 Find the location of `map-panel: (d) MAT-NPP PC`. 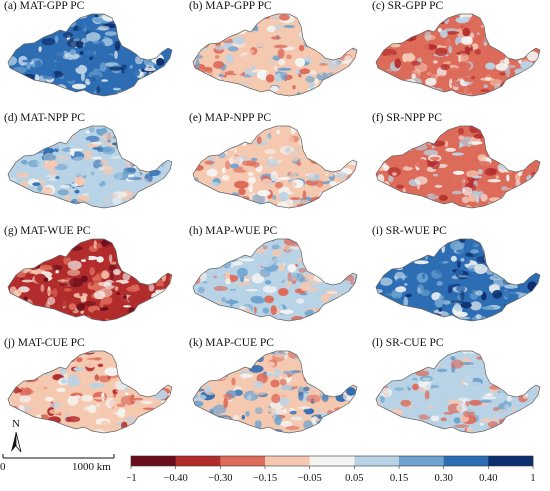

map-panel: (d) MAT-NPP PC is located at coordinates (90, 164).